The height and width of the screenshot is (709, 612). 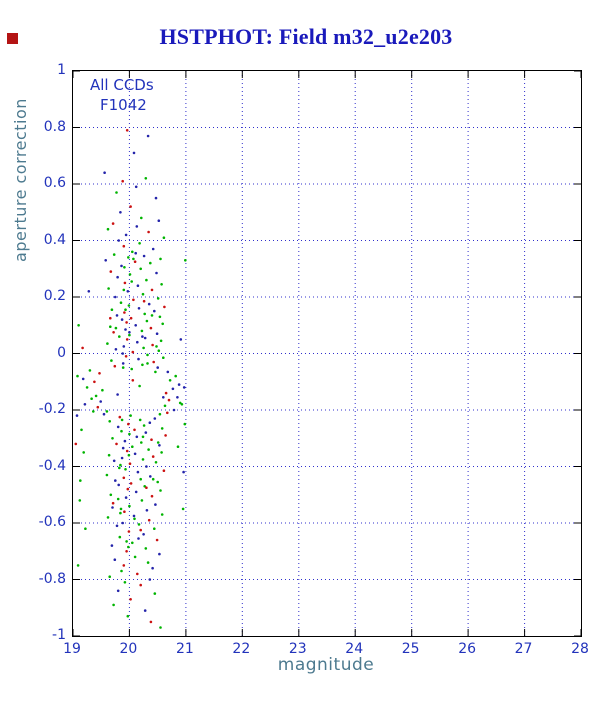 I want to click on x-axis-label: magnitude, so click(x=326, y=665).